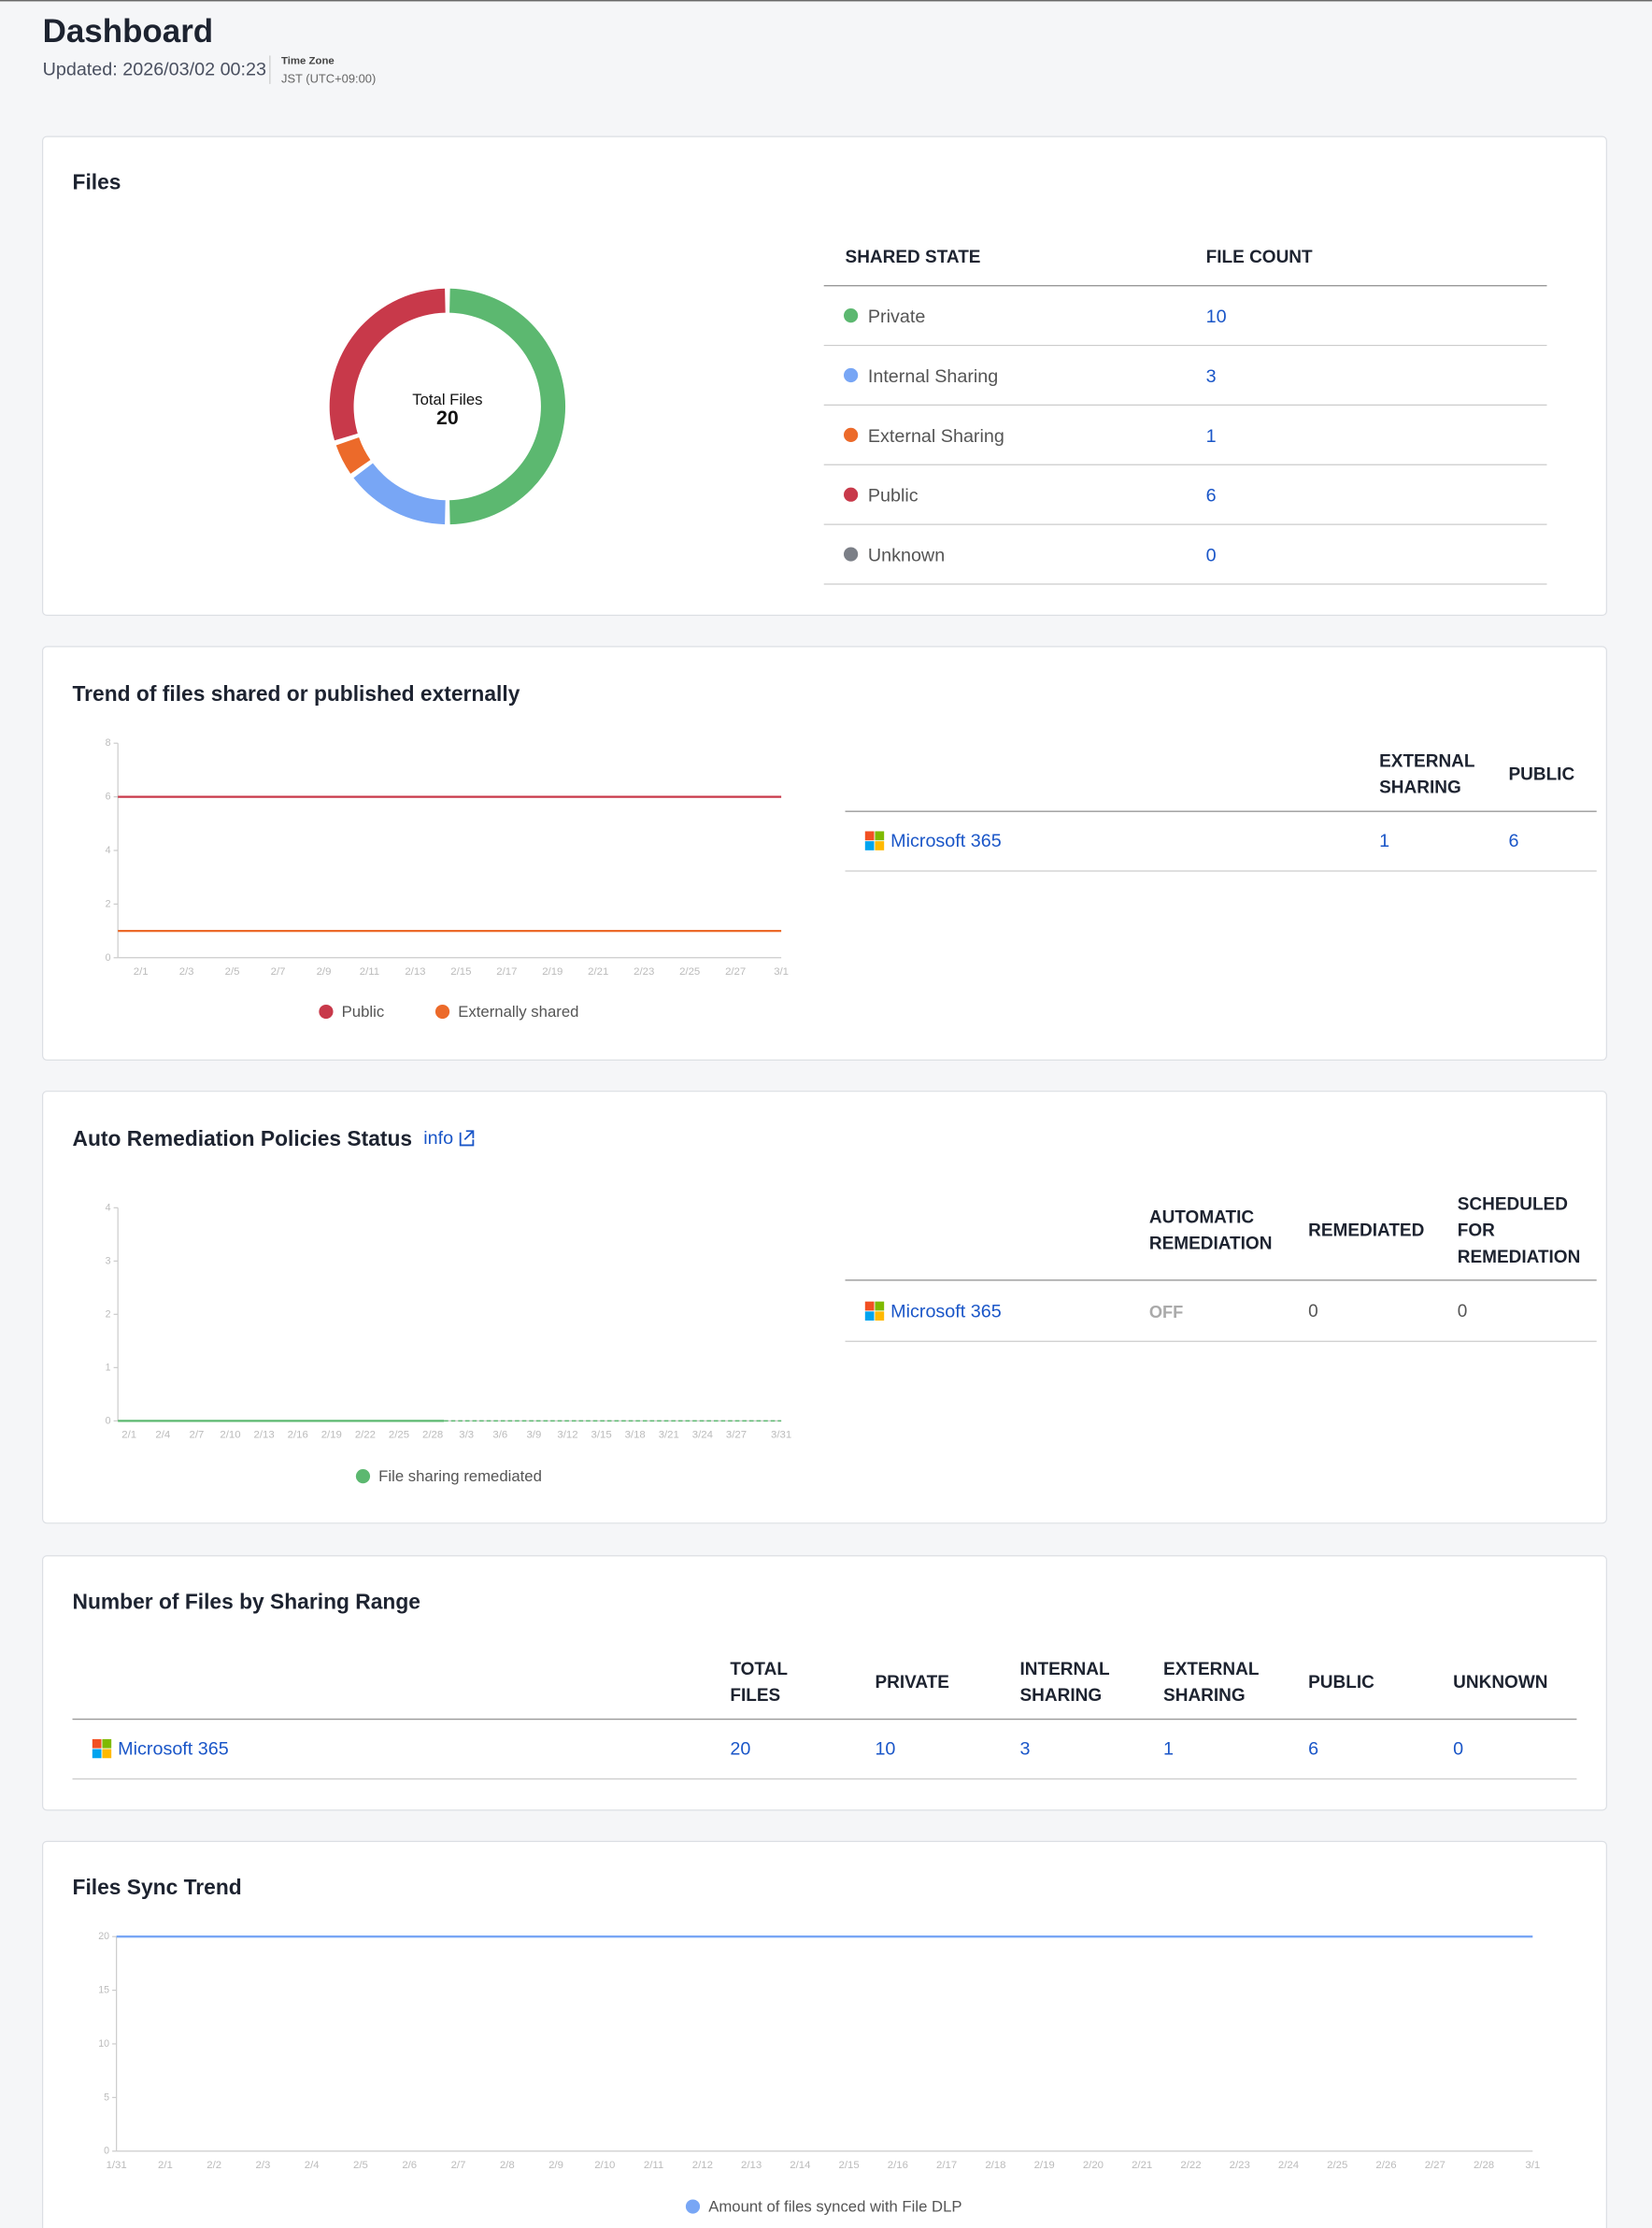  I want to click on y-tick-label: 0, so click(109, 958).